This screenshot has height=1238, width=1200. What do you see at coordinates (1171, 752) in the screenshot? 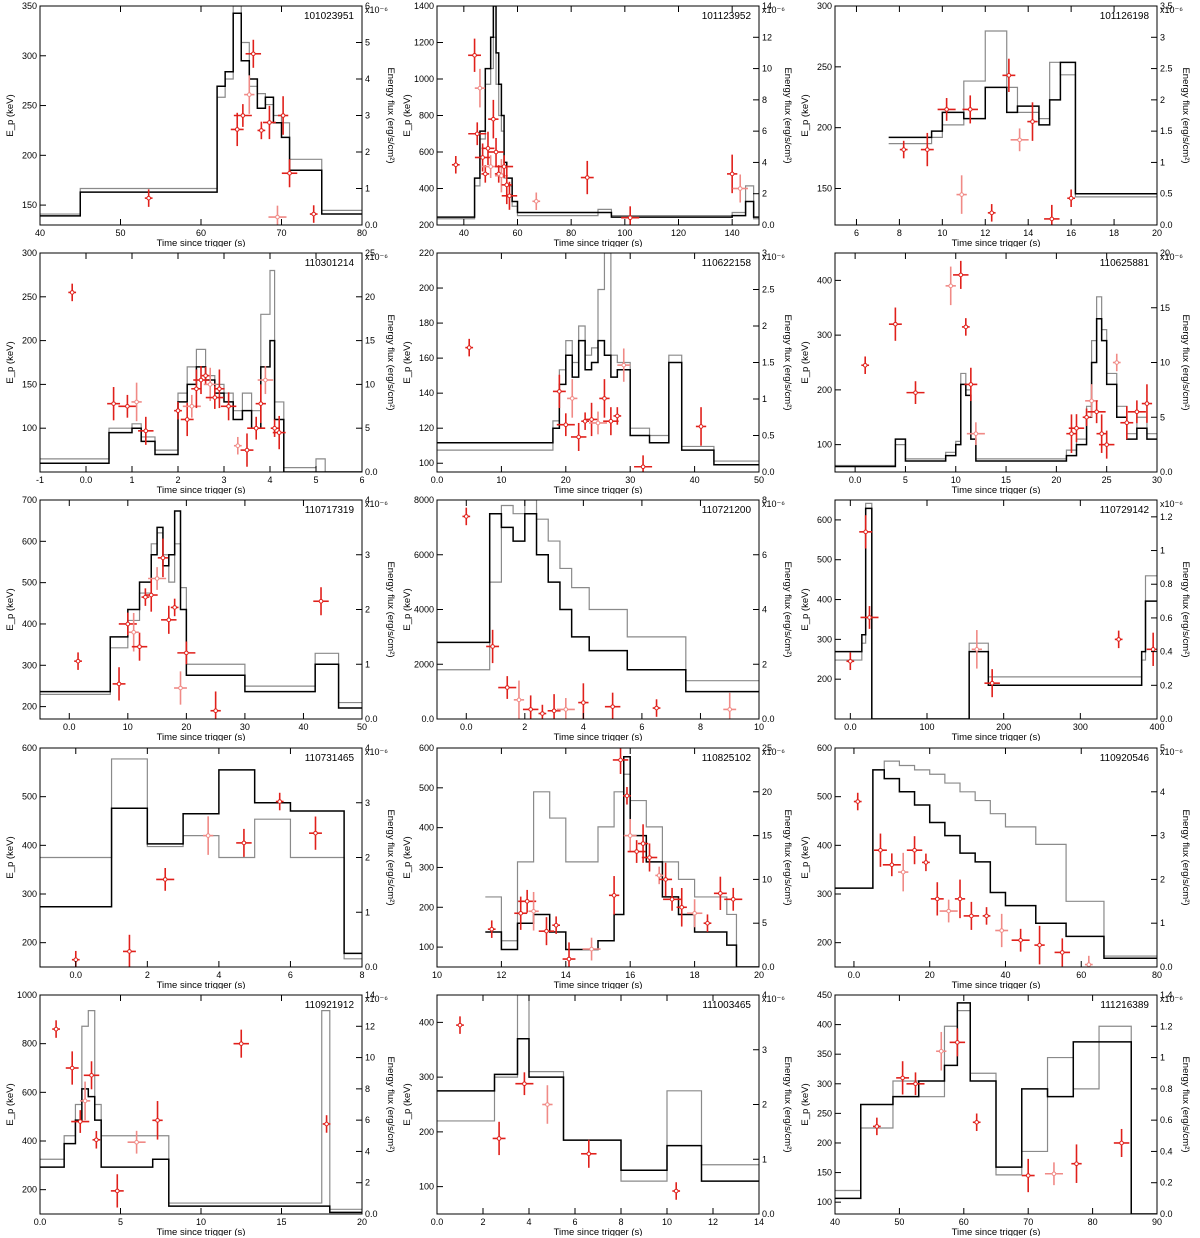
I see `y2-exponent: x10⁻⁶` at bounding box center [1171, 752].